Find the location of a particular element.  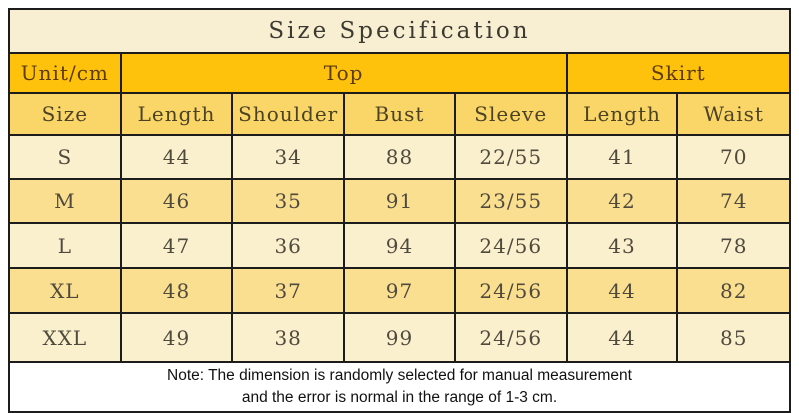

value-cell: 38 is located at coordinates (288, 337).